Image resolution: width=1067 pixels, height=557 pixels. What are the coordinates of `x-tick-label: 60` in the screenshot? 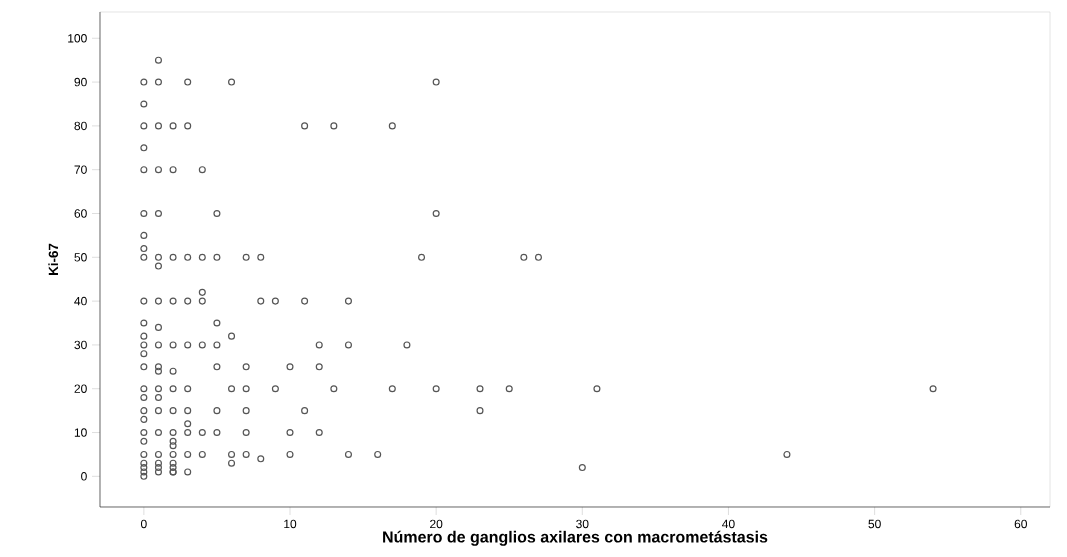 It's located at (1020, 524).